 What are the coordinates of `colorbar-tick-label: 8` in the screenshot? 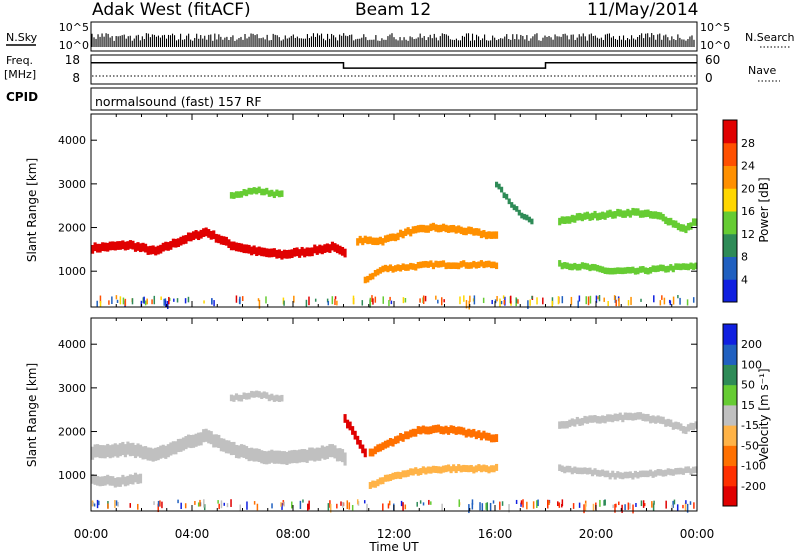 It's located at (744, 257).